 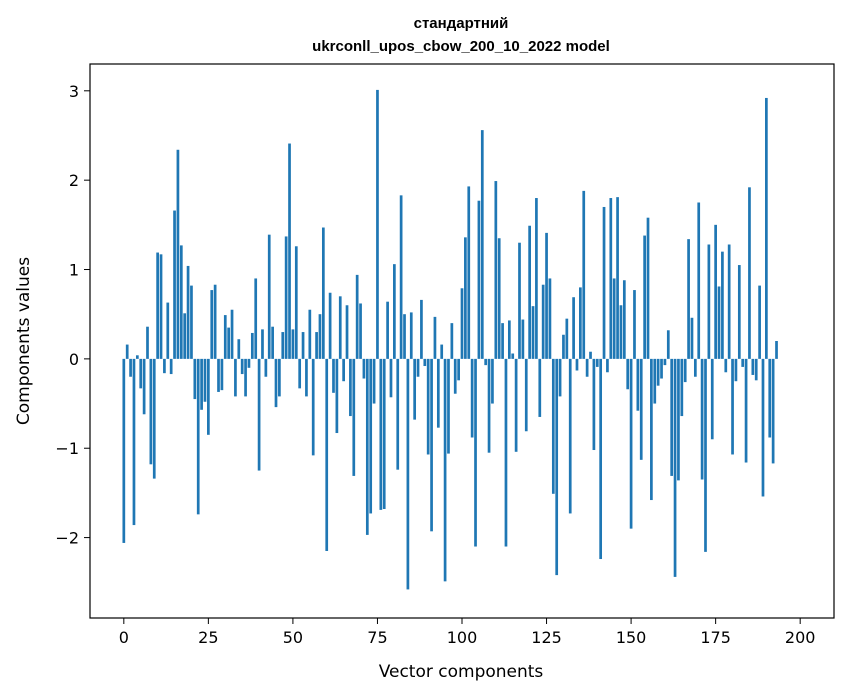 What do you see at coordinates (715, 637) in the screenshot?
I see `x-tick-label: 175` at bounding box center [715, 637].